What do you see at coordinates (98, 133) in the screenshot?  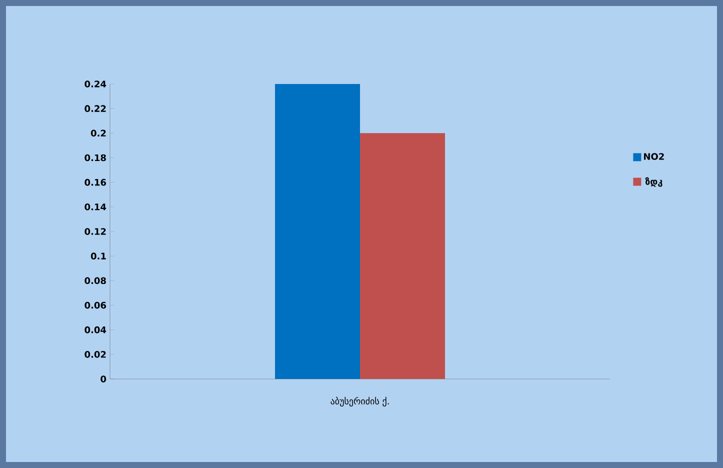 I see `y-tick-label: 0.2` at bounding box center [98, 133].